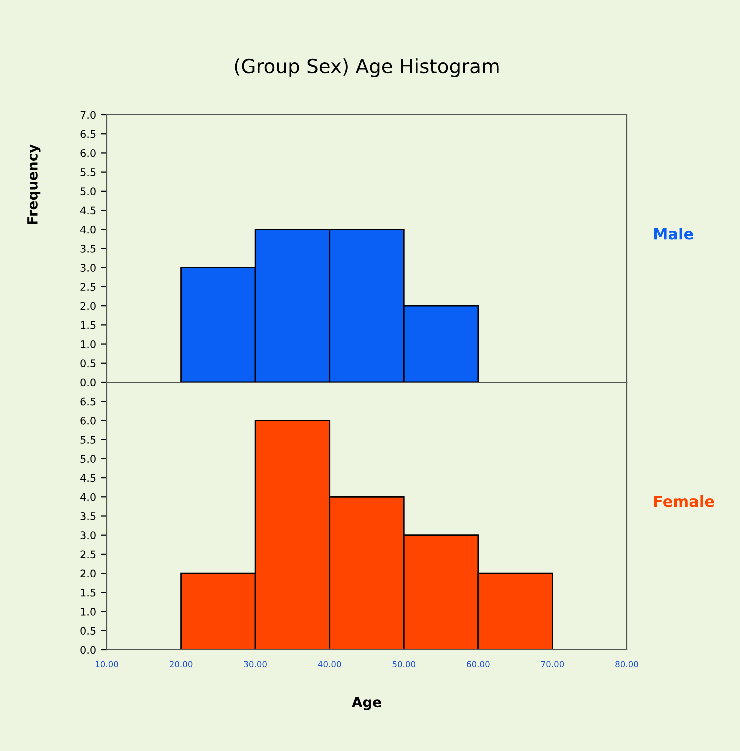  What do you see at coordinates (330, 664) in the screenshot?
I see `x-tick-label: 40.00` at bounding box center [330, 664].